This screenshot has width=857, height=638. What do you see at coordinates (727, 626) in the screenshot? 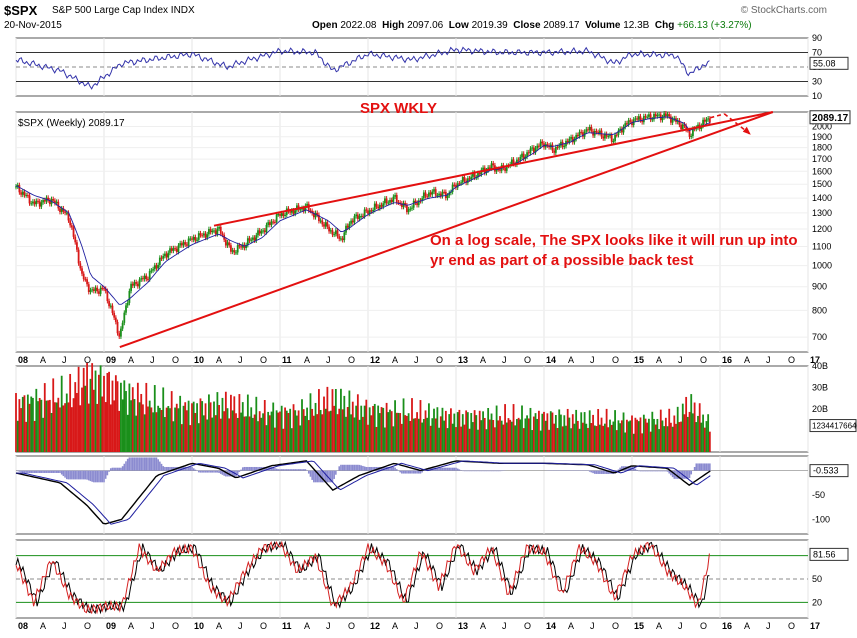
I see `bottom-x-tick-label: 16` at bounding box center [727, 626].